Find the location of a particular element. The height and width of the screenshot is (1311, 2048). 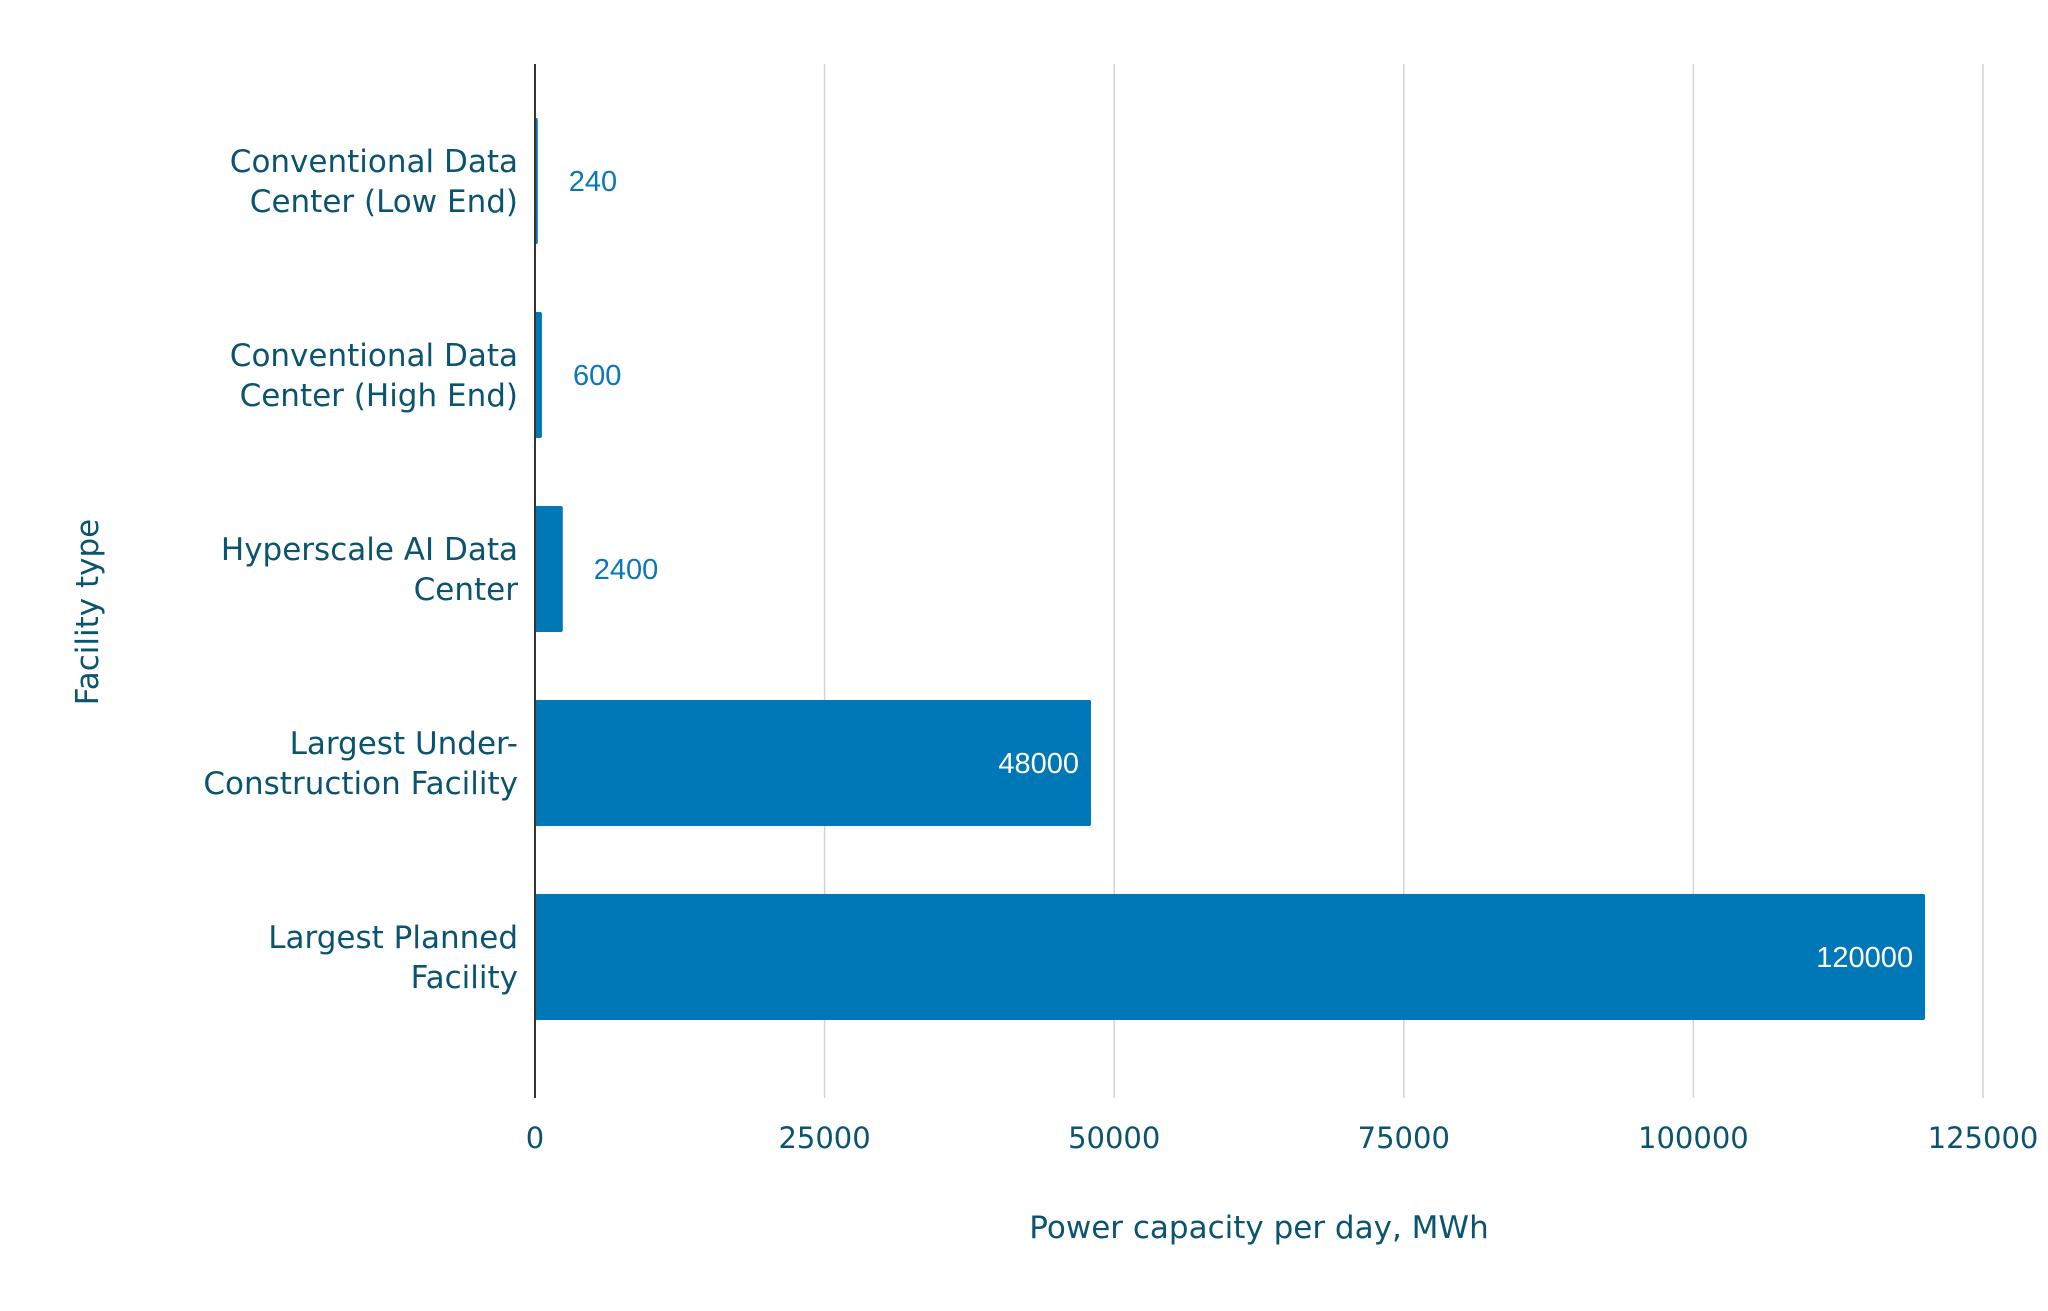

data-label: 600 is located at coordinates (597, 376).